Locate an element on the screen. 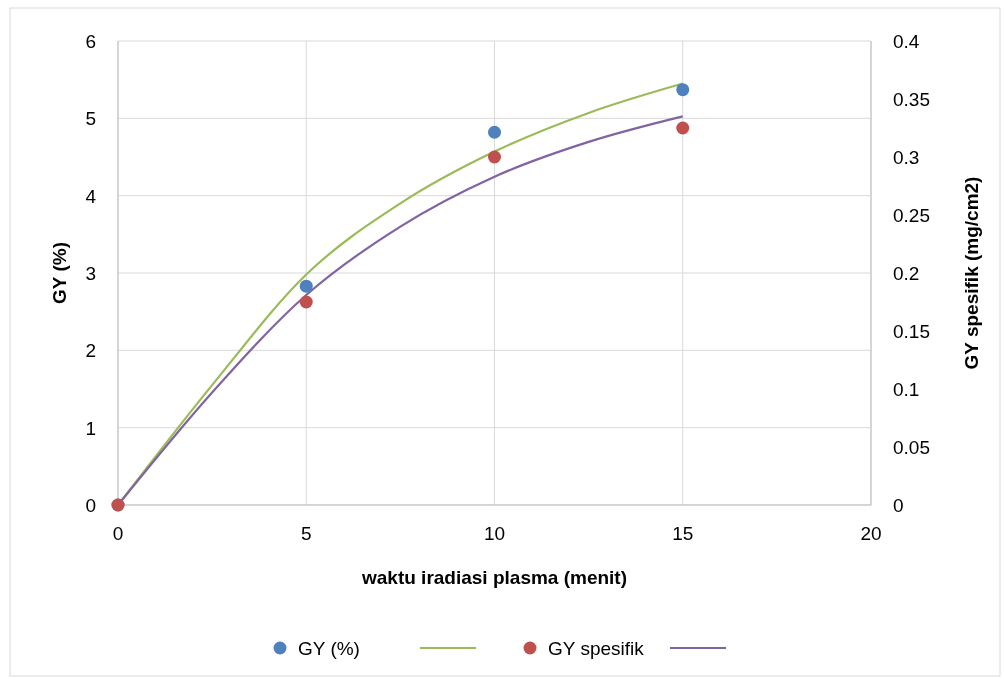 This screenshot has height=678, width=1004. y2-tick-label: 0.2 is located at coordinates (906, 273).